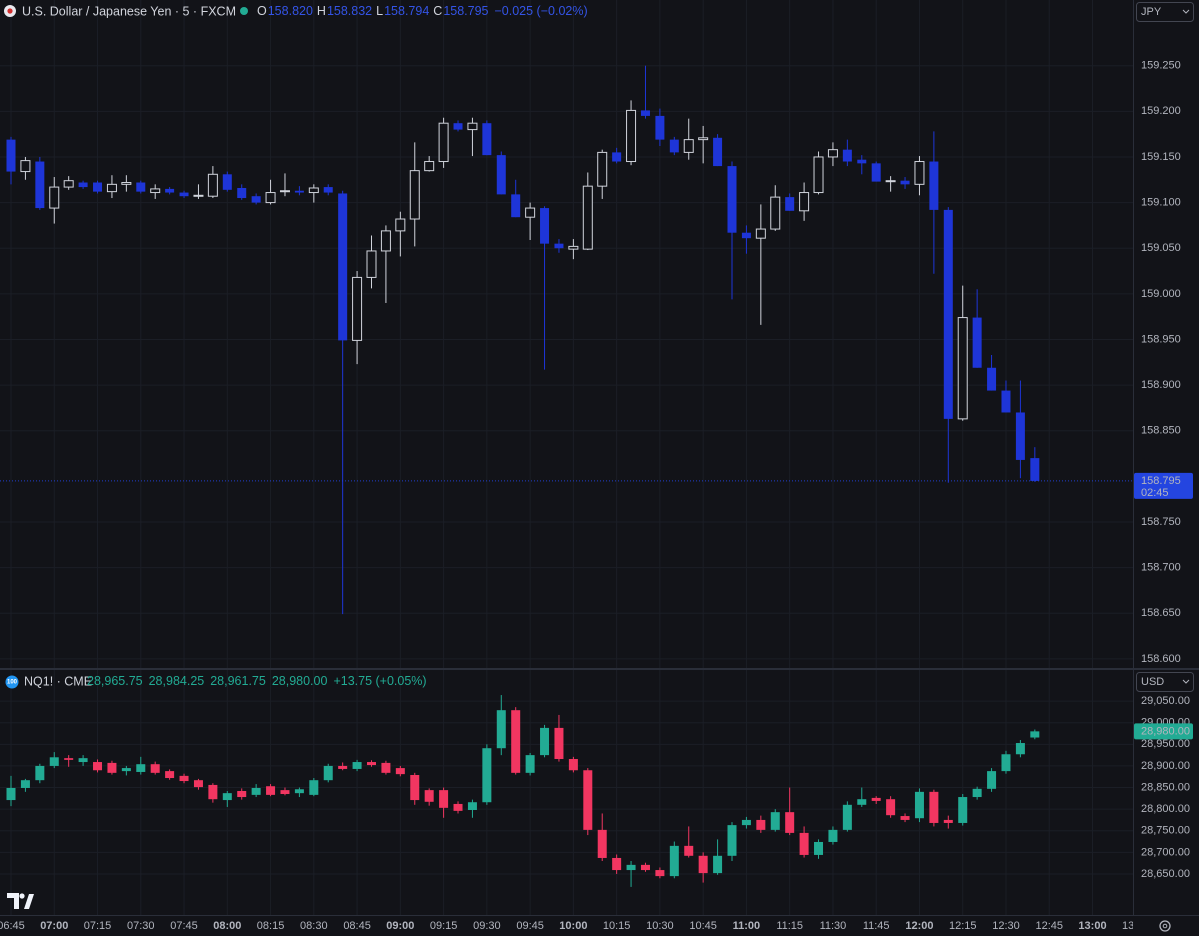 Image resolution: width=1199 pixels, height=936 pixels. Describe the element at coordinates (1152, 682) in the screenshot. I see `currency-label: USD` at that location.